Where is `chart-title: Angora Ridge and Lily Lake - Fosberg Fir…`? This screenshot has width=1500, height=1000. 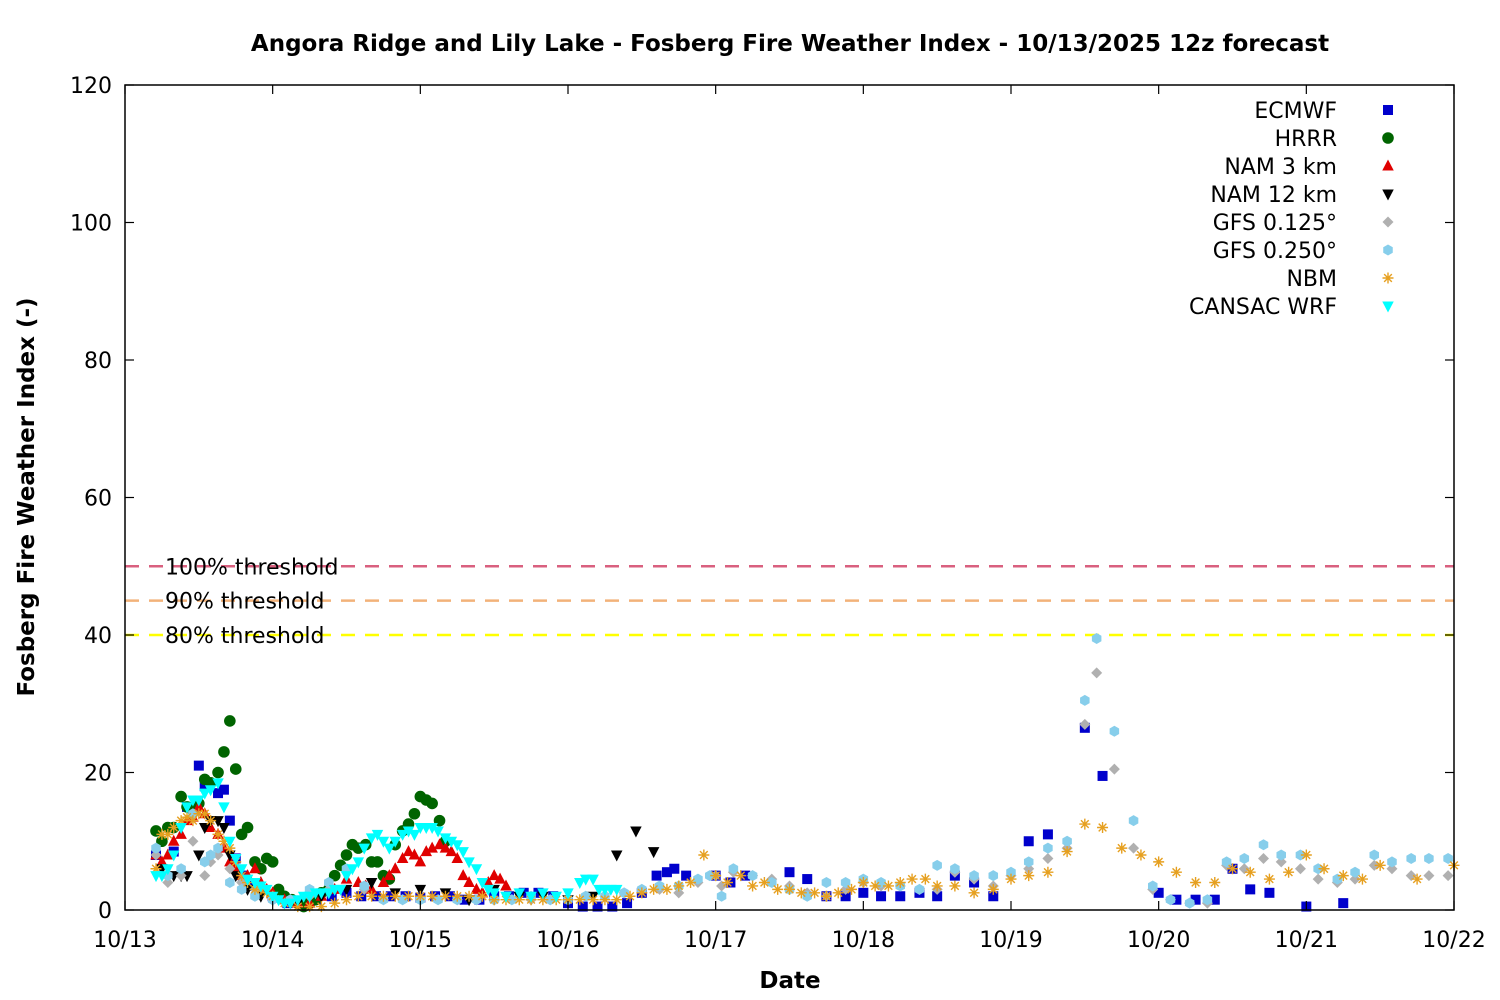 chart-title: Angora Ridge and Lily Lake - Fosberg Fir… is located at coordinates (790, 44).